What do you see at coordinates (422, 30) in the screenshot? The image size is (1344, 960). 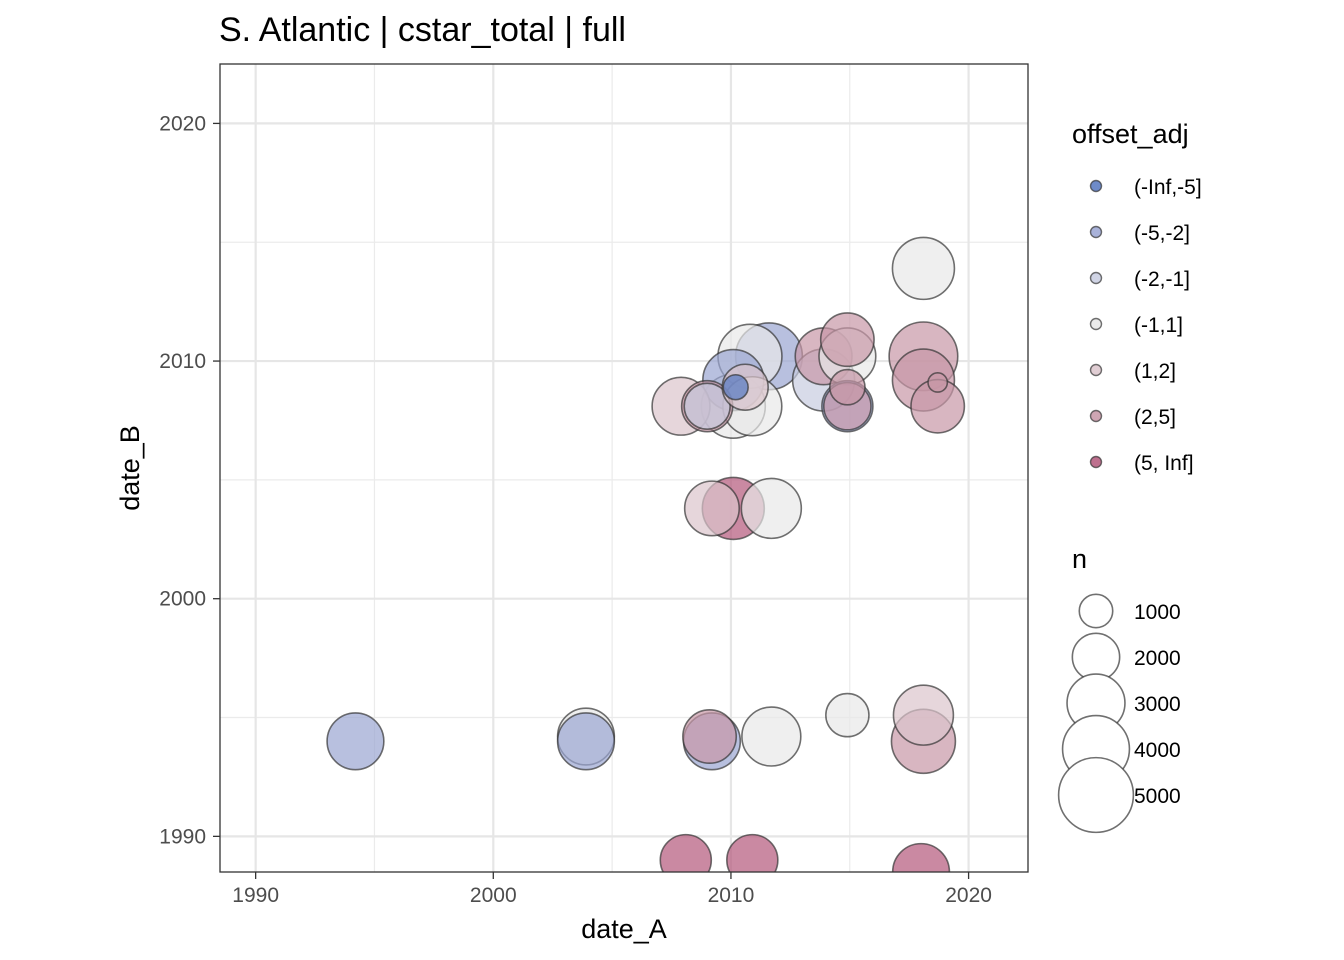 I see `chart-title: S. Atlantic | cstar_total | full` at bounding box center [422, 30].